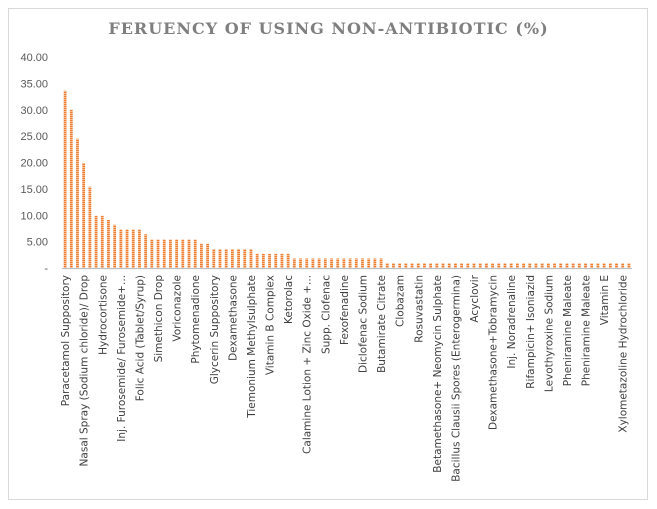 The width and height of the screenshot is (657, 509). Describe the element at coordinates (85, 371) in the screenshot. I see `x-tick-label: Nasal Spray (Sodium chloride)/ Drop` at that location.